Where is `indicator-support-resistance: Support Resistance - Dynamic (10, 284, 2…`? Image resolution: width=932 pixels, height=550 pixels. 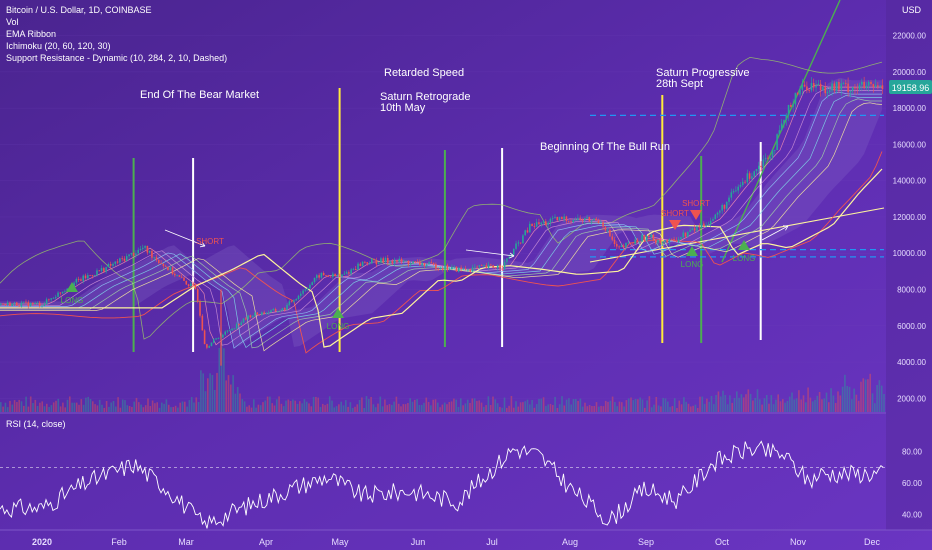 indicator-support-resistance: Support Resistance - Dynamic (10, 284, 2… is located at coordinates (116, 58).